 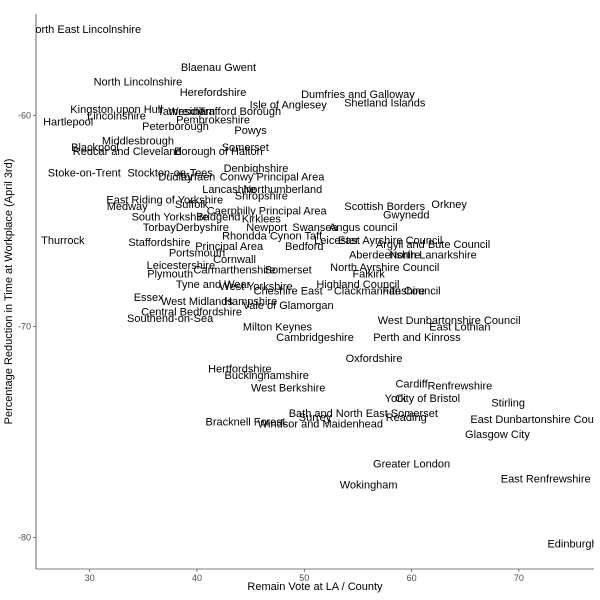 I want to click on point-label: Lincolnshire, so click(x=116, y=116).